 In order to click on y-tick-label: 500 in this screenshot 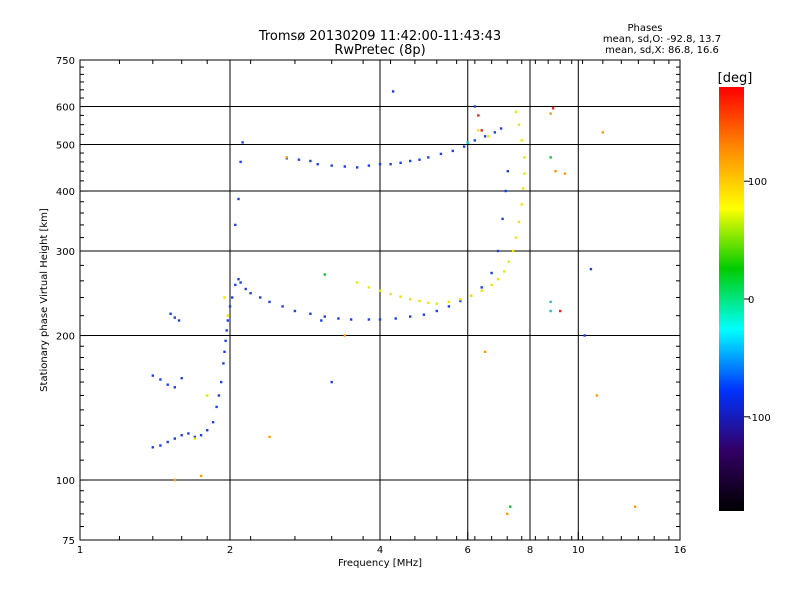, I will do `click(65, 146)`.